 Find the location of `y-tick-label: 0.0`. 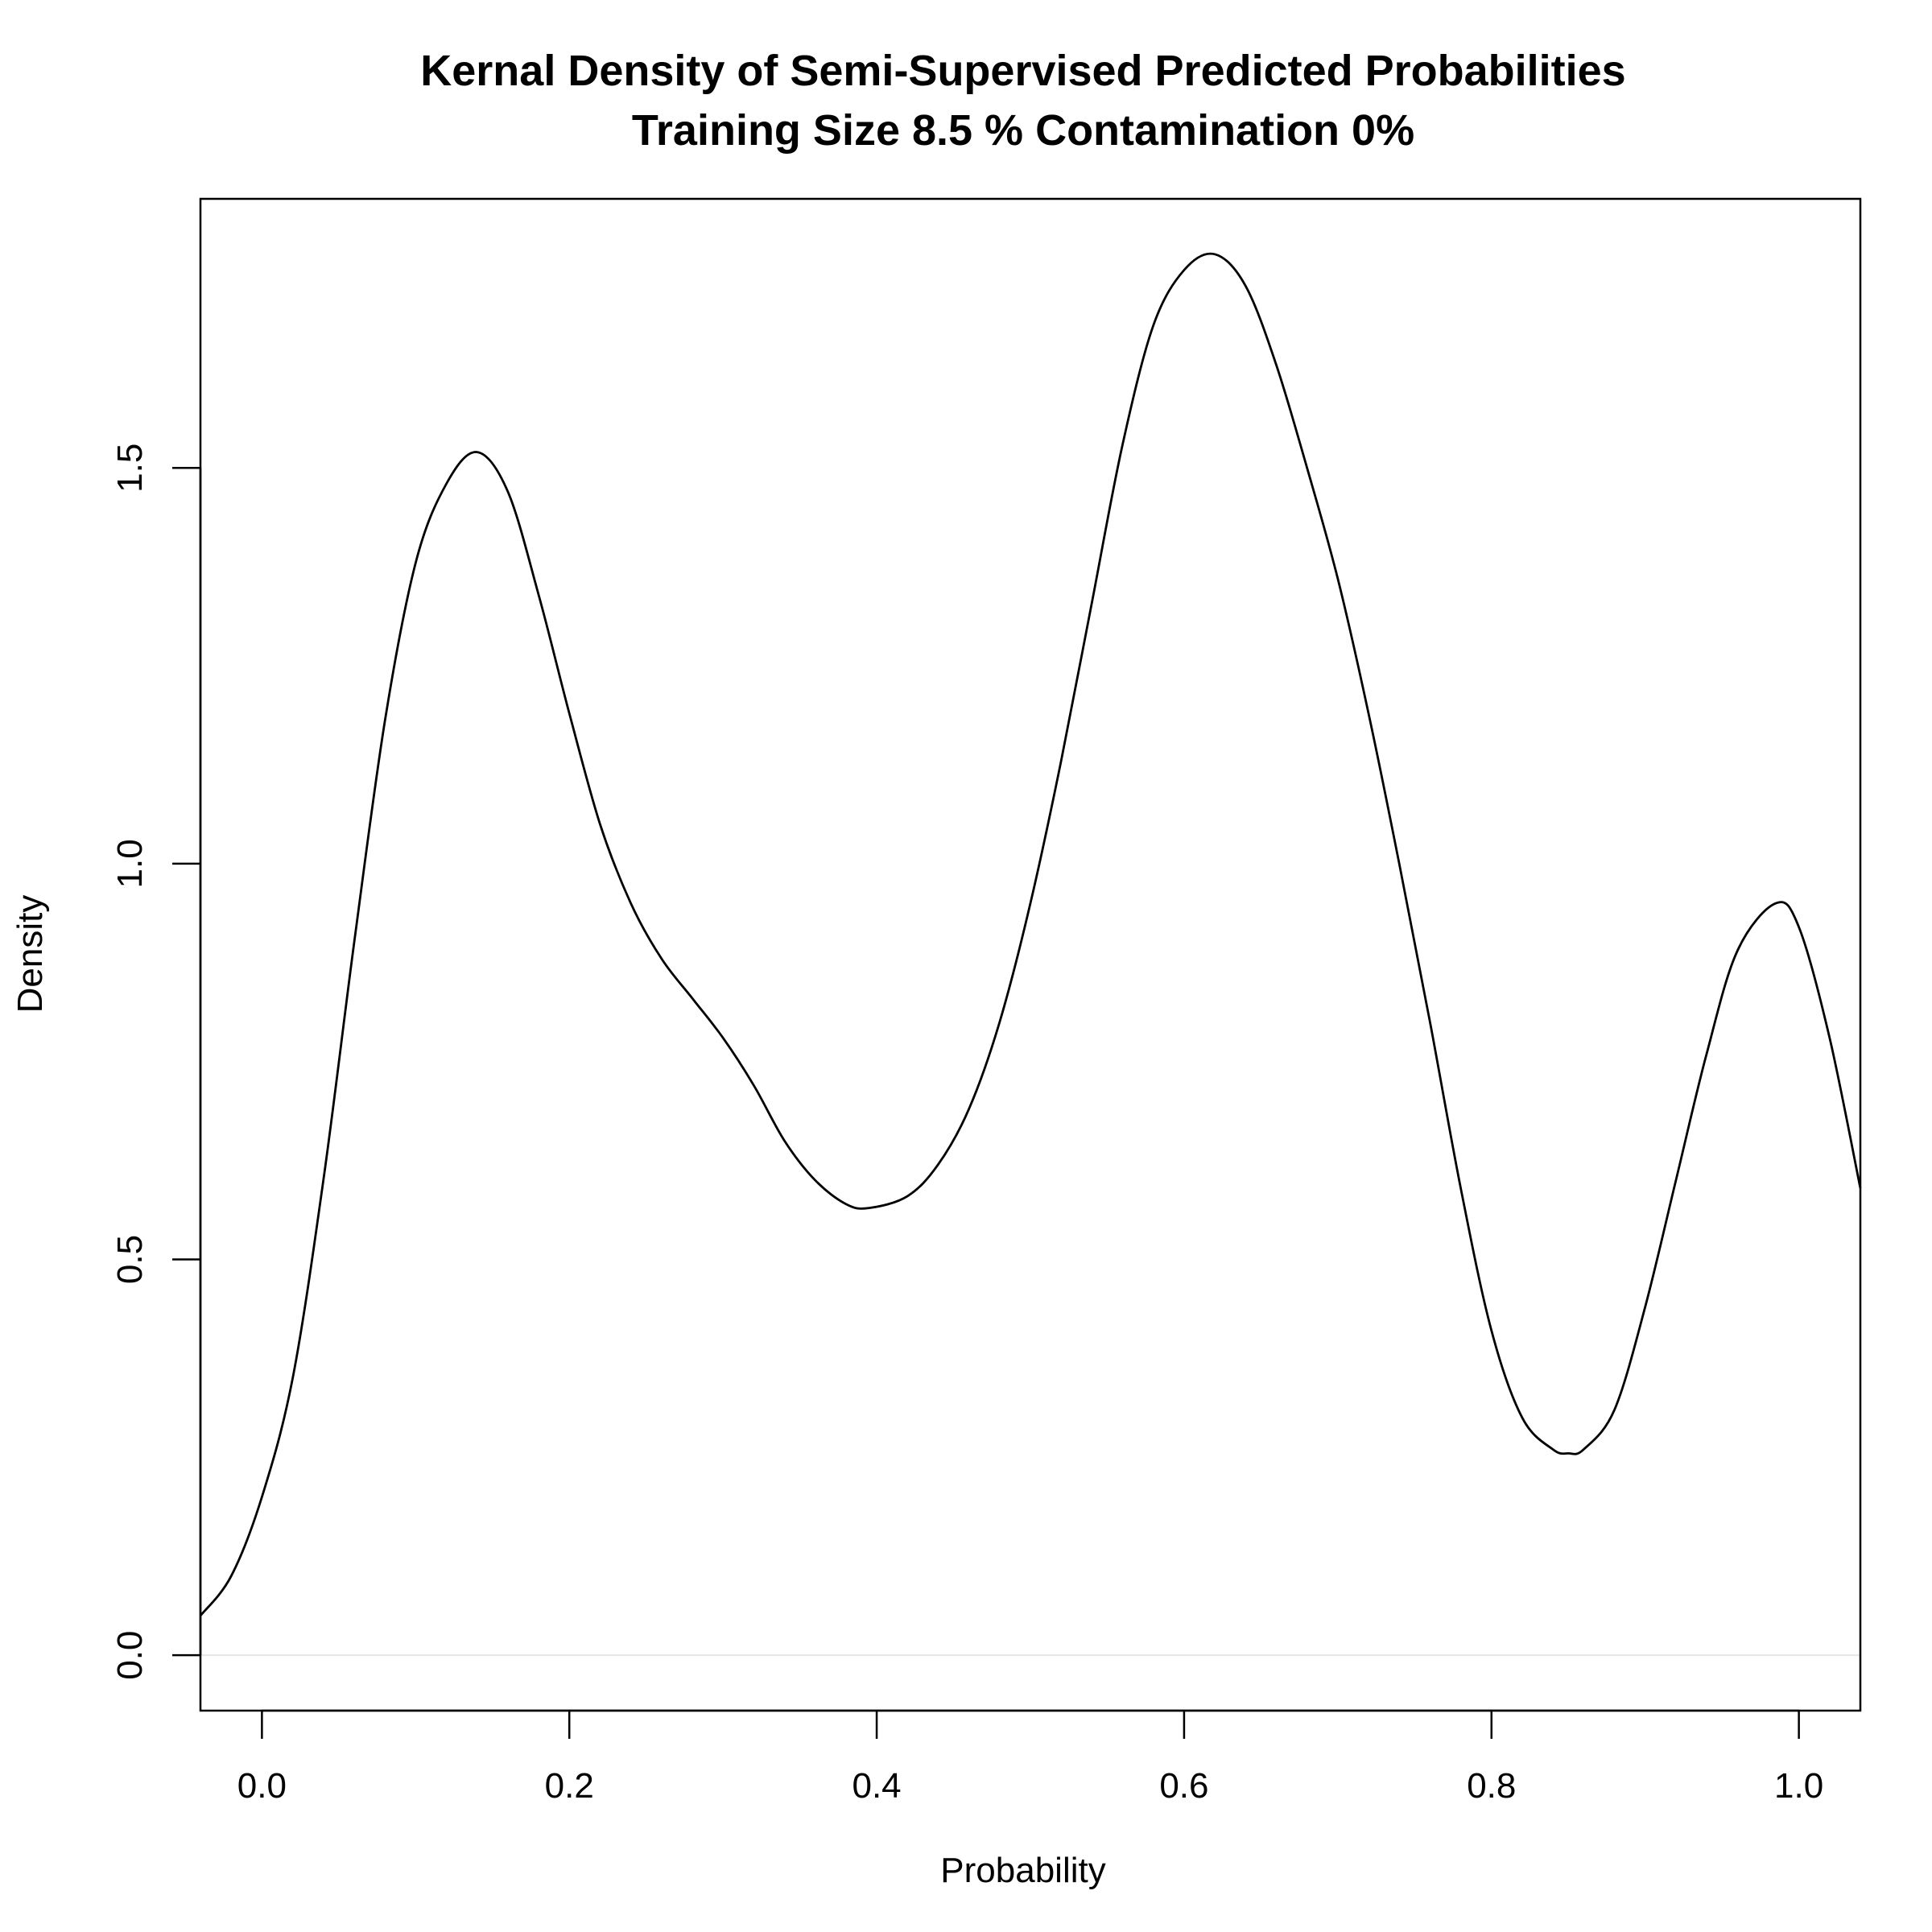

y-tick-label: 0.0 is located at coordinates (130, 1655).